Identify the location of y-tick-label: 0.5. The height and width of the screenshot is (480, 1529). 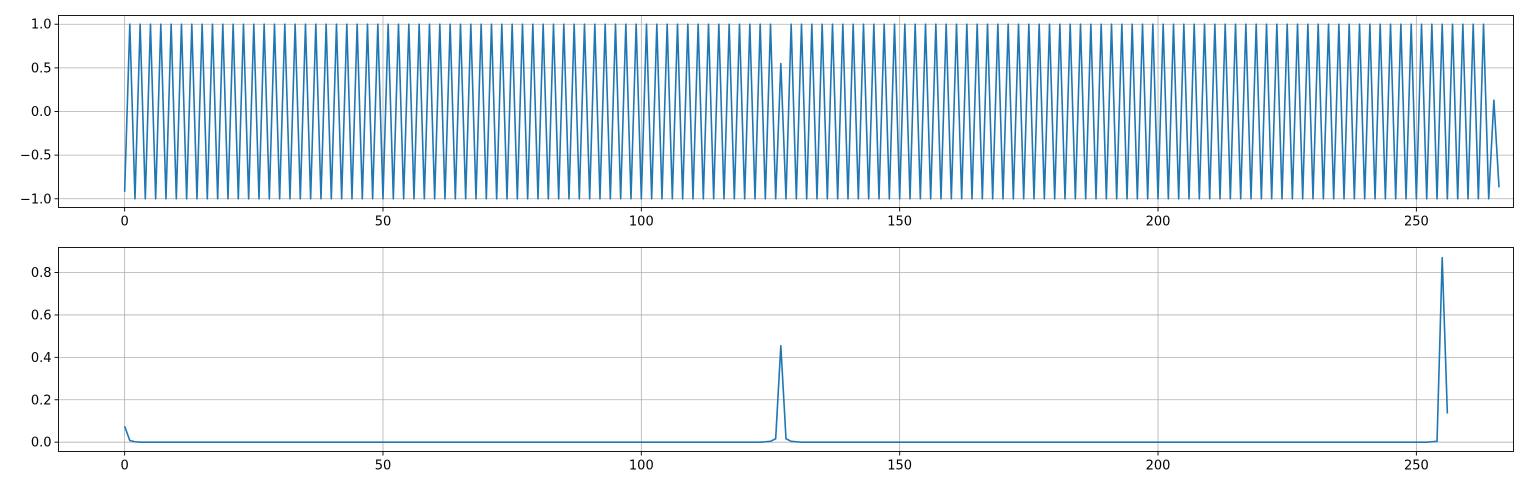
(41, 68).